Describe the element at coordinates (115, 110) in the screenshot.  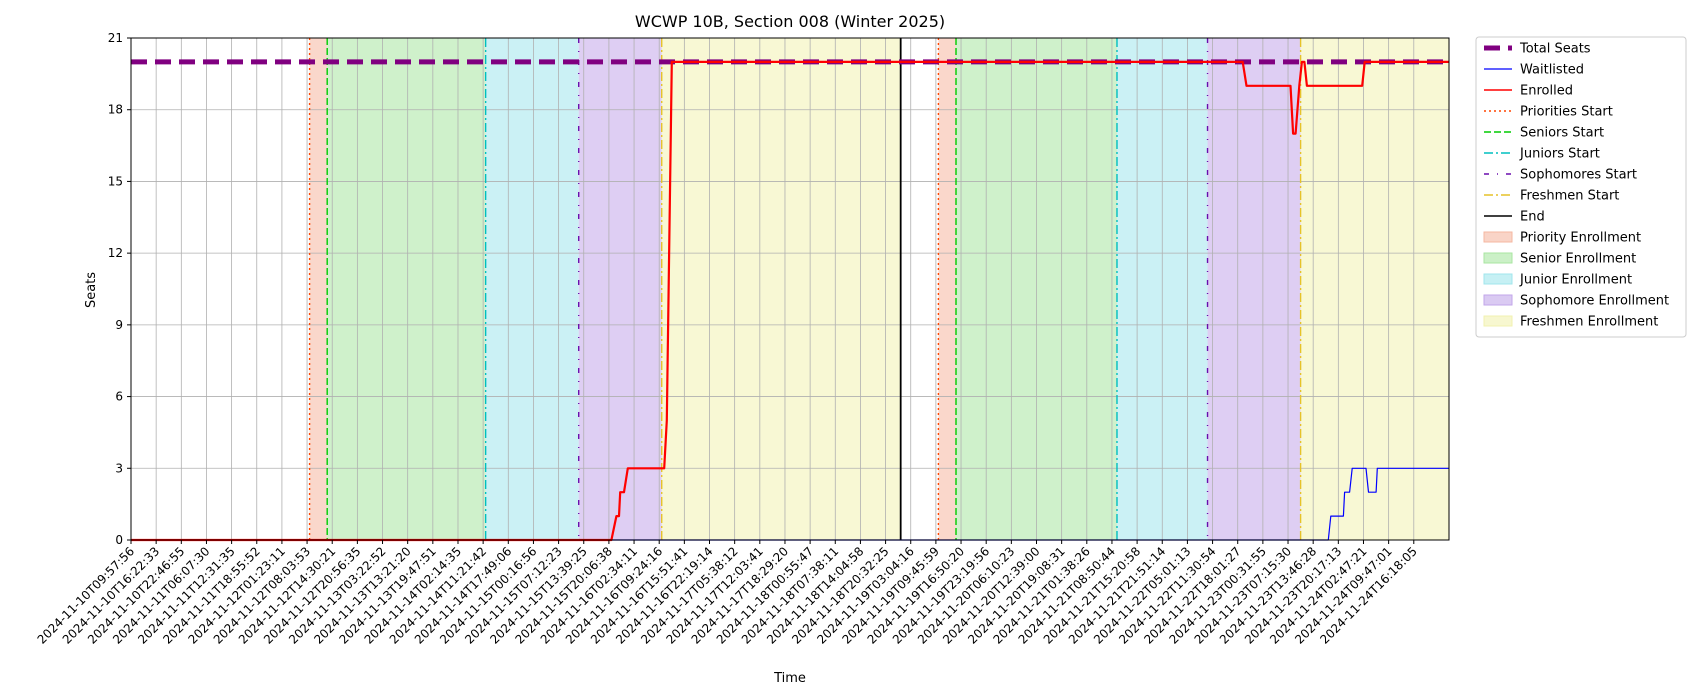
I see `y-tick-label: 18` at that location.